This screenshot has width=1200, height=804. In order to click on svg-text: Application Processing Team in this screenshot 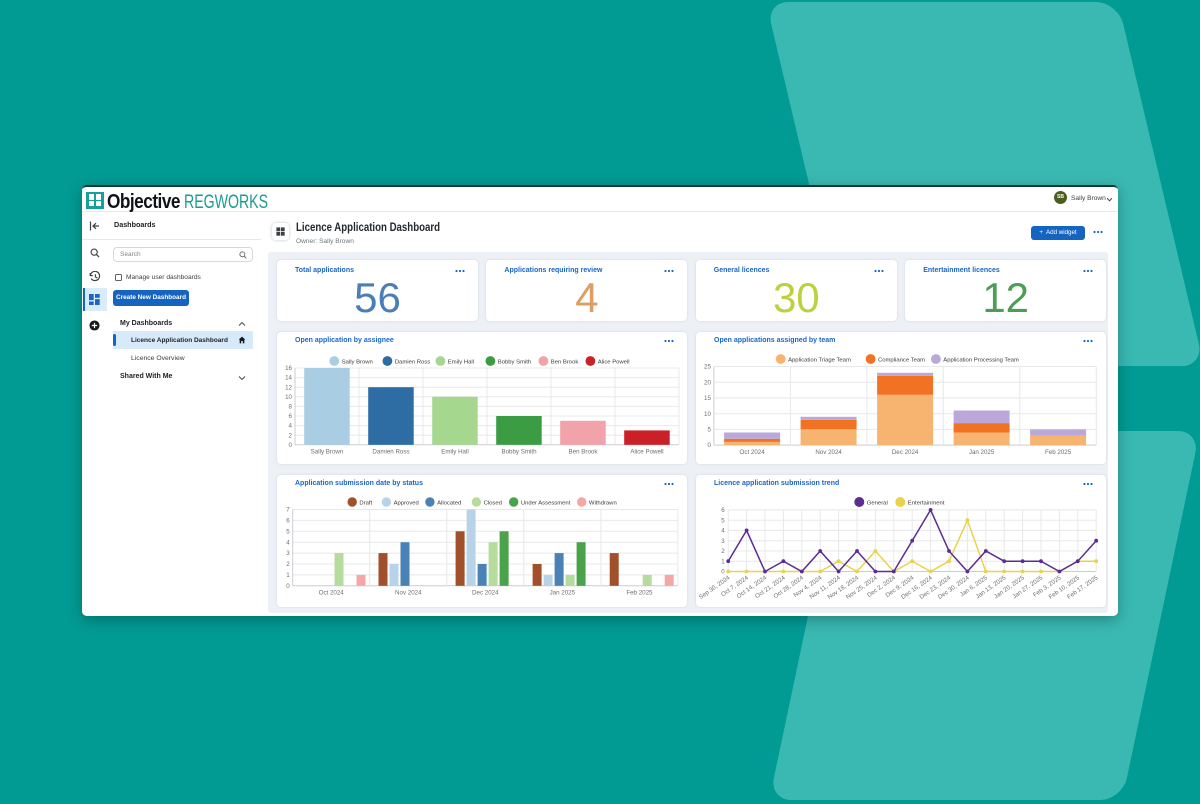, I will do `click(981, 360)`.